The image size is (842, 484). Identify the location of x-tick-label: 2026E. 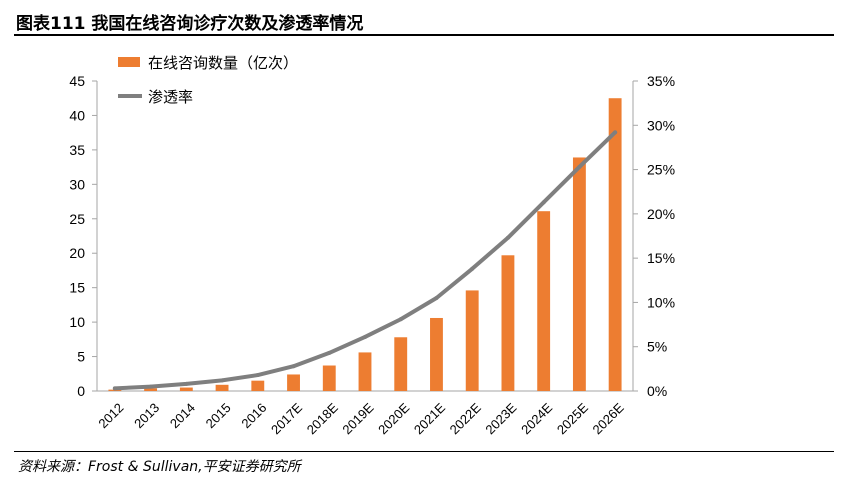
(608, 418).